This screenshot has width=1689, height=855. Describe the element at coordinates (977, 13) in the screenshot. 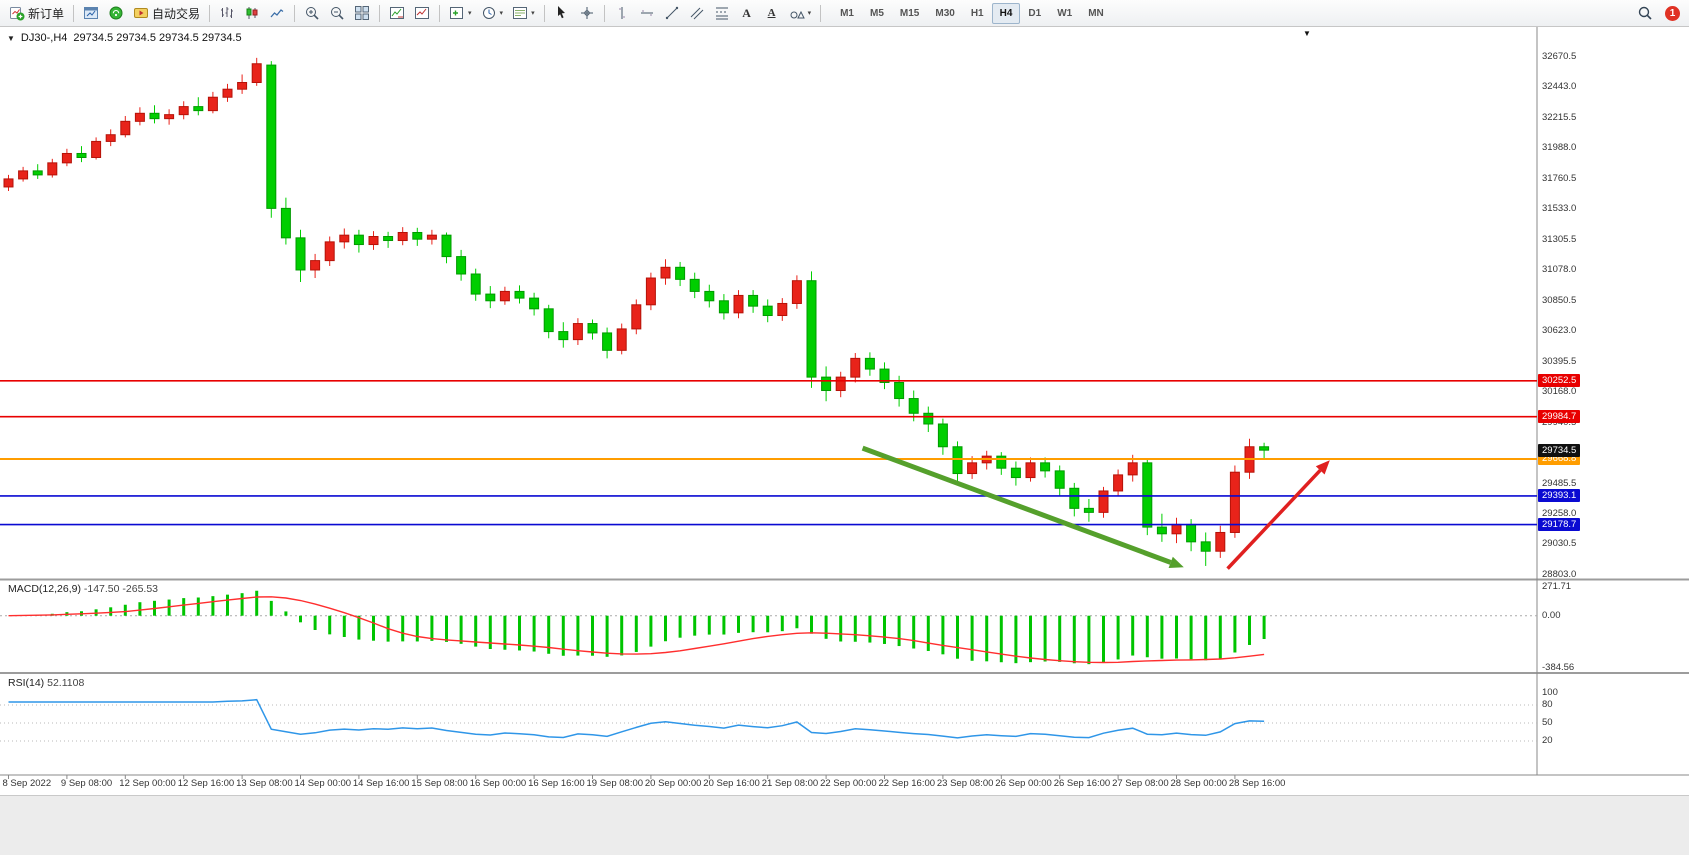

I see `timeframe-button-h1: H1` at that location.